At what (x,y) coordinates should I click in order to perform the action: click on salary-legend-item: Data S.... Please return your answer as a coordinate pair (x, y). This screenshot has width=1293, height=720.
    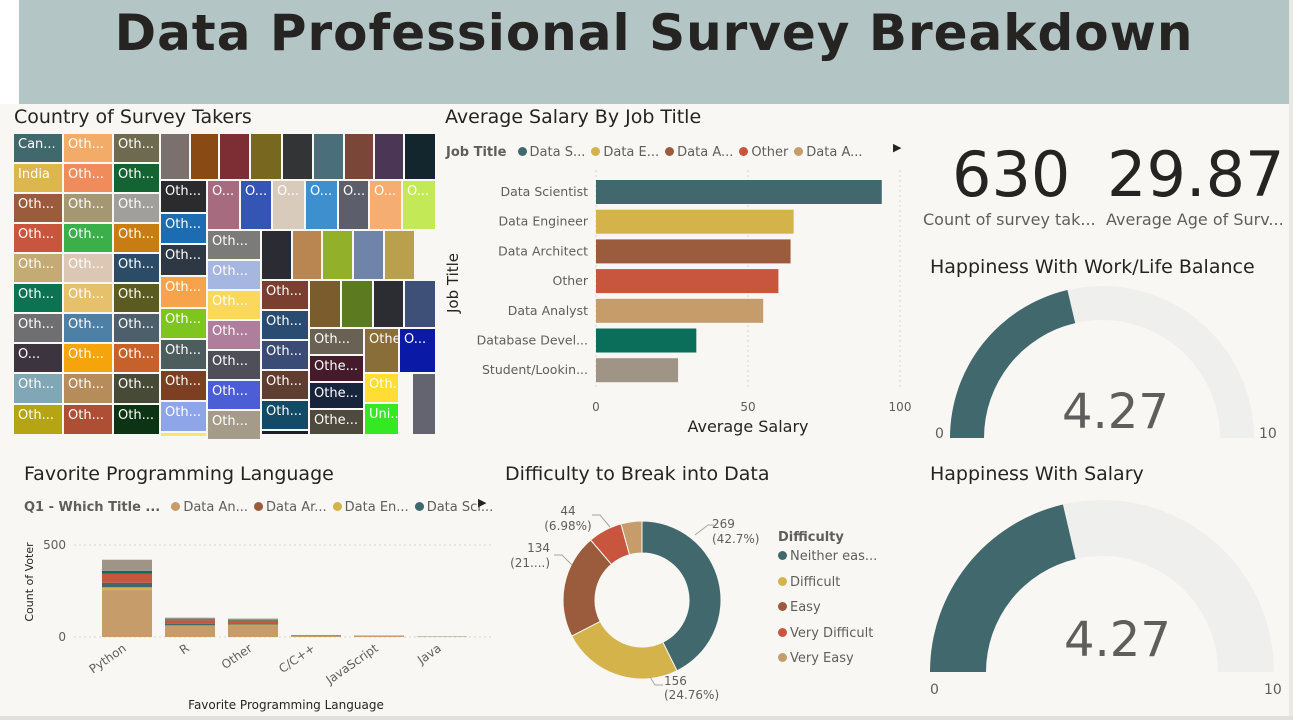
    Looking at the image, I should click on (551, 152).